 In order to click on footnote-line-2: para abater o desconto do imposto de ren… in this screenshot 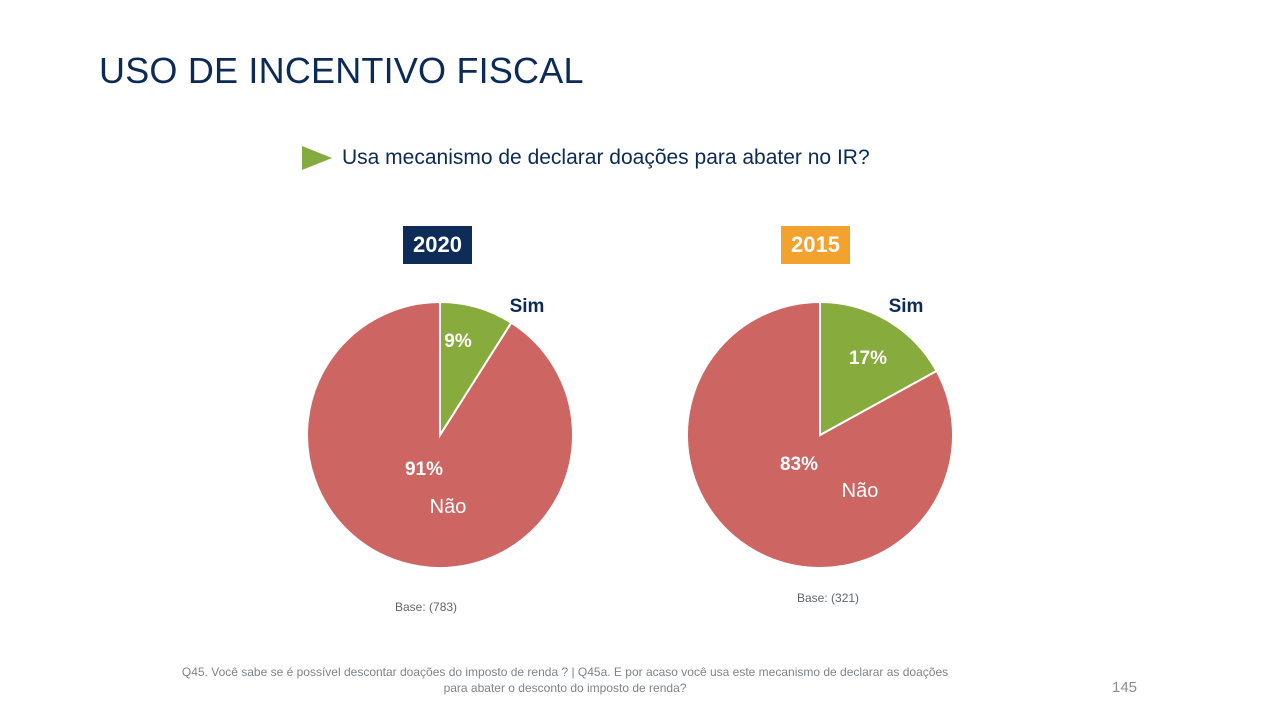, I will do `click(565, 688)`.